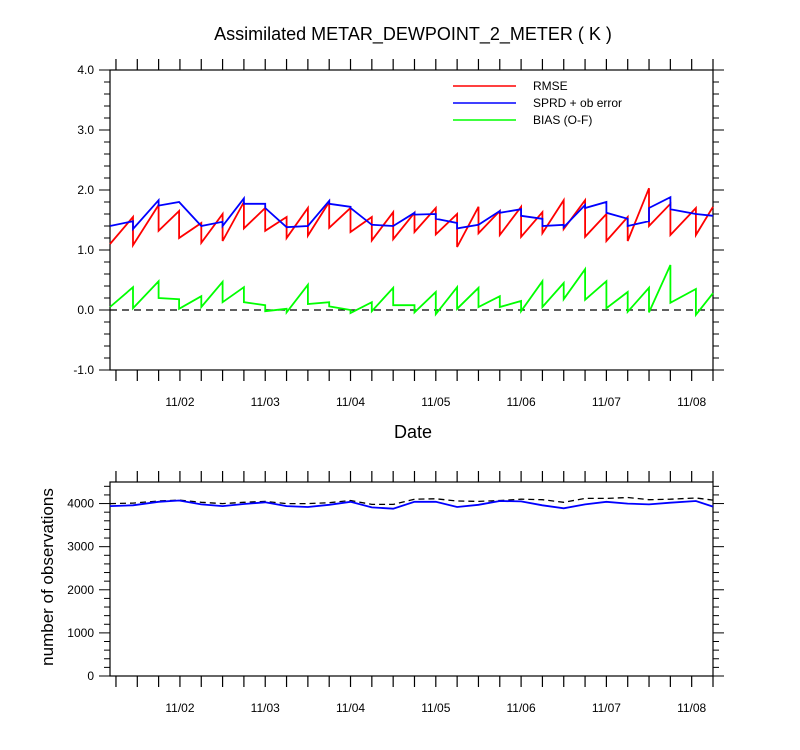  I want to click on y-tick-label: 0.0, so click(85, 310).